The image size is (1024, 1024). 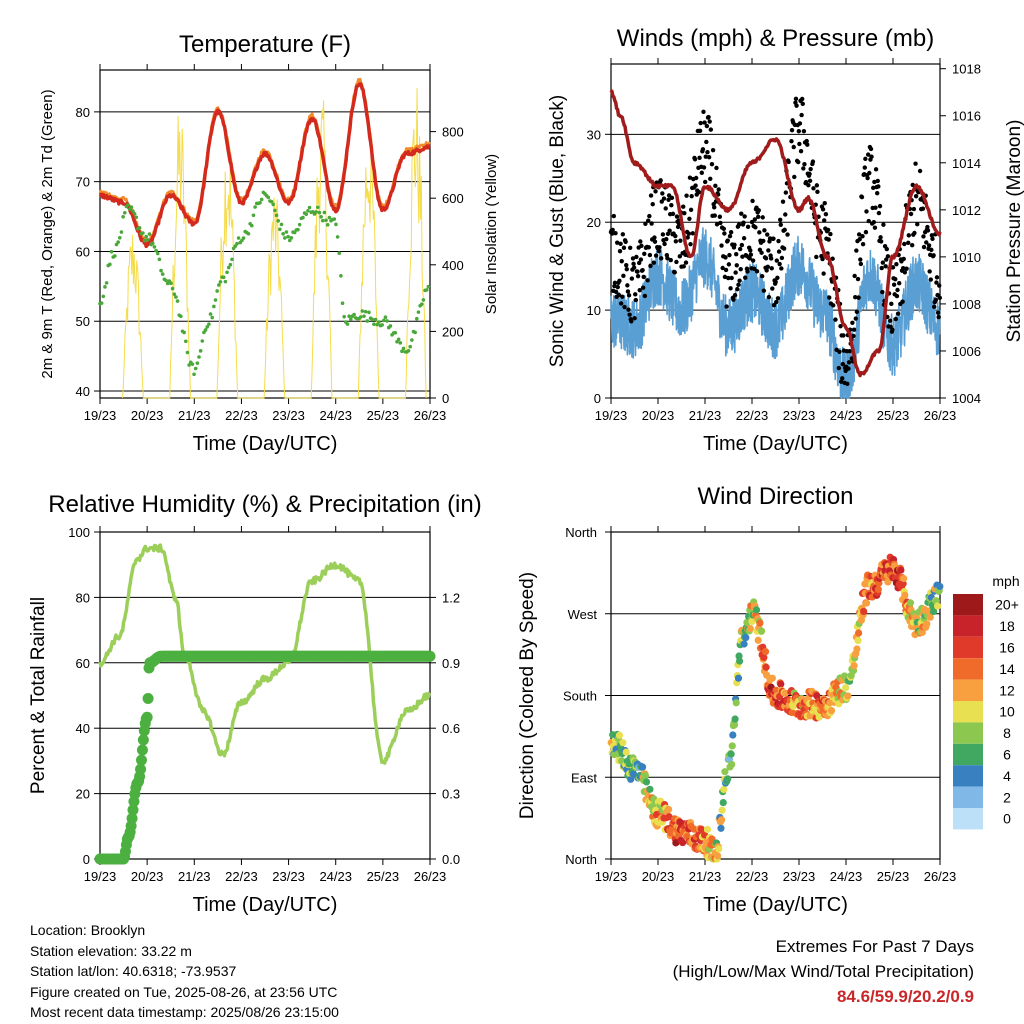 What do you see at coordinates (83, 182) in the screenshot?
I see `y-tick-label: 70` at bounding box center [83, 182].